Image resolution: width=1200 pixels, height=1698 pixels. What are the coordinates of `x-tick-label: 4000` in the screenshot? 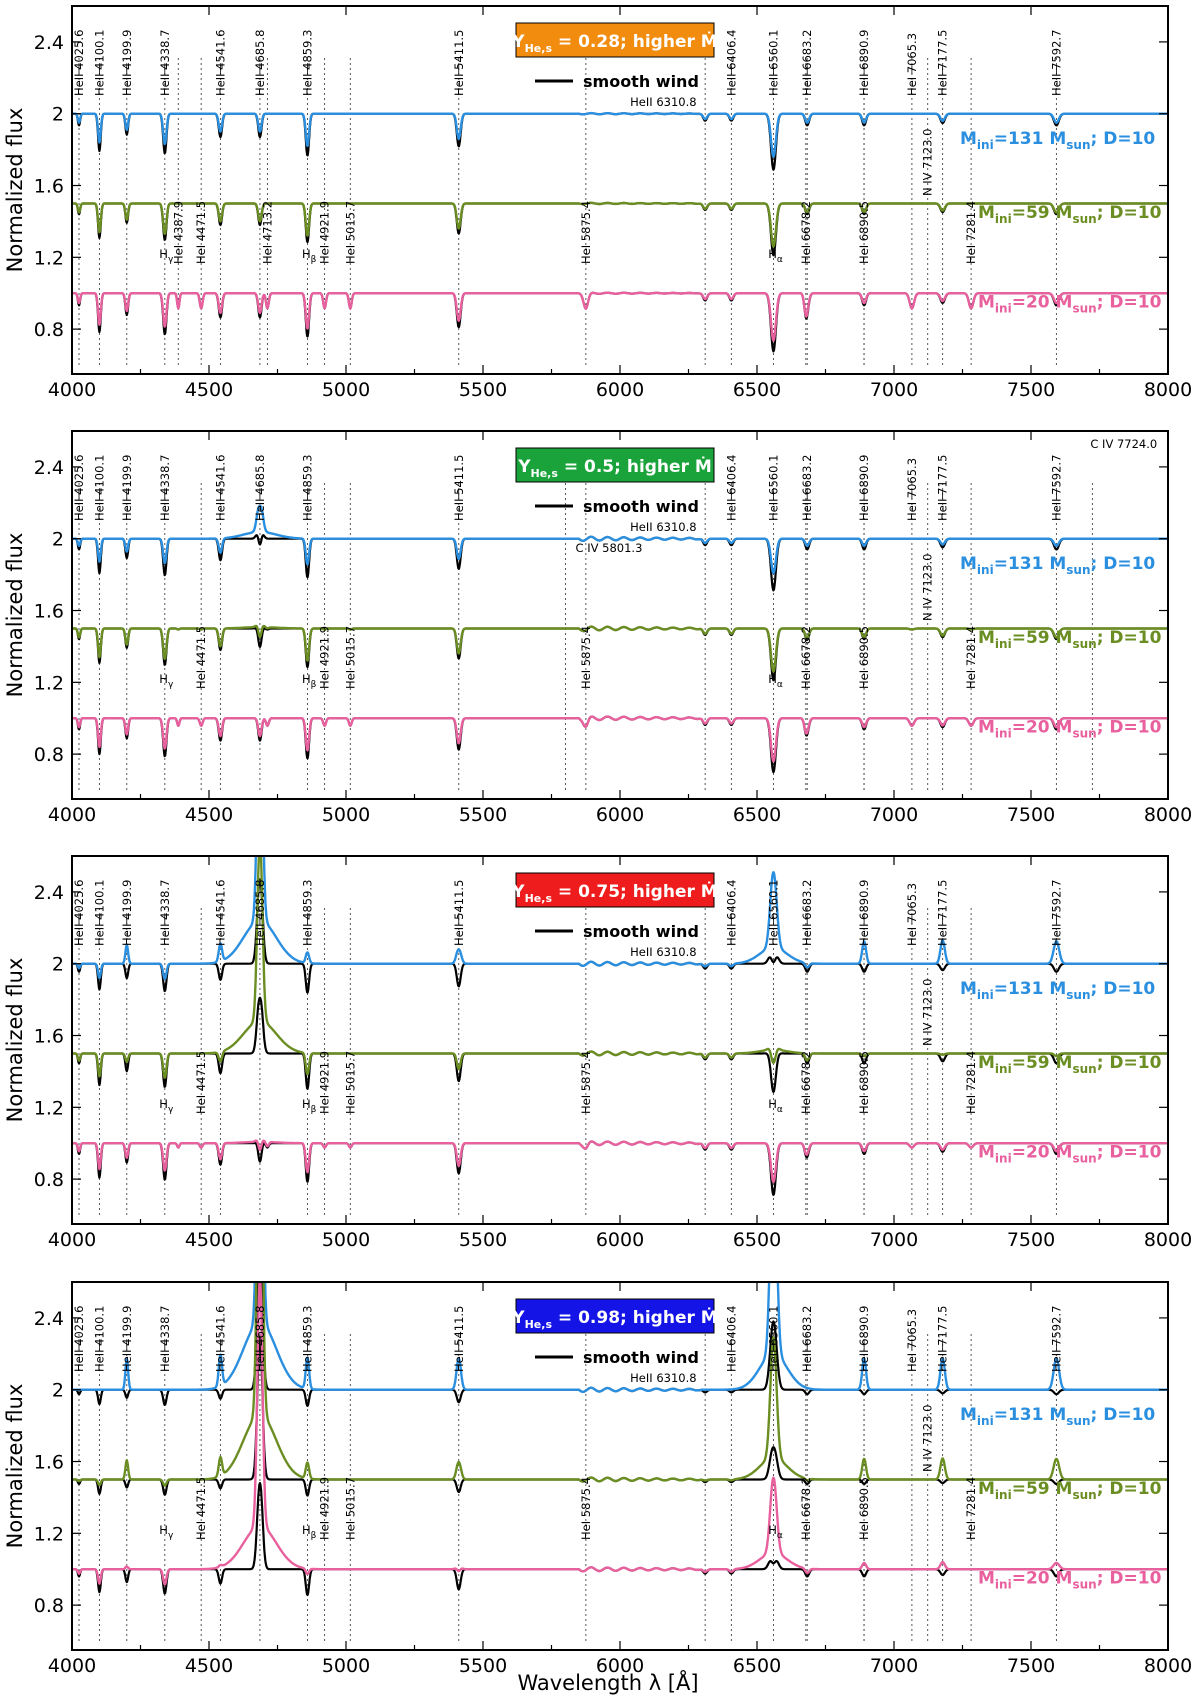 It's located at (72, 1666).